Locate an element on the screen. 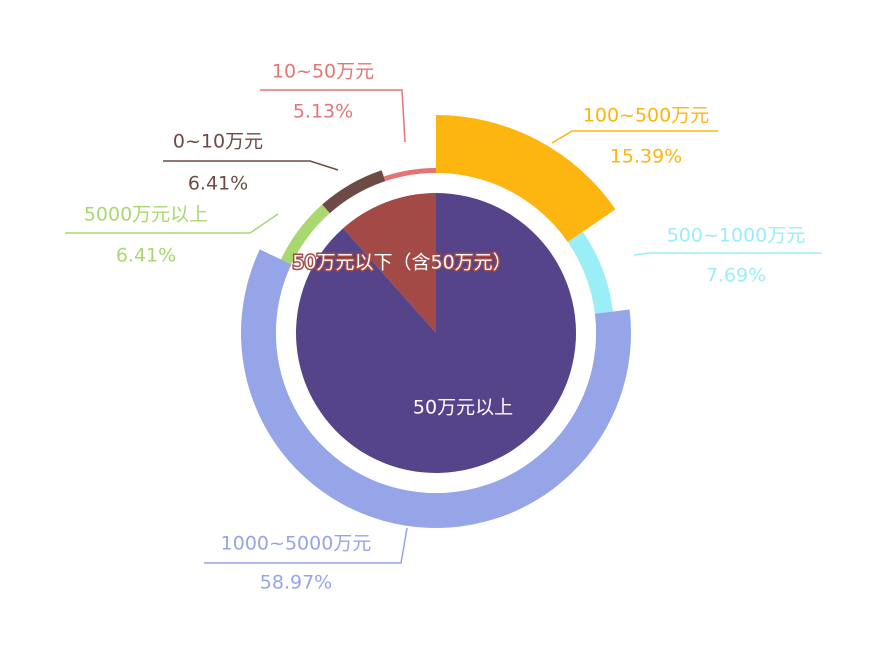 The height and width of the screenshot is (658, 886). outer-label-0: 100~500万元 is located at coordinates (646, 116).